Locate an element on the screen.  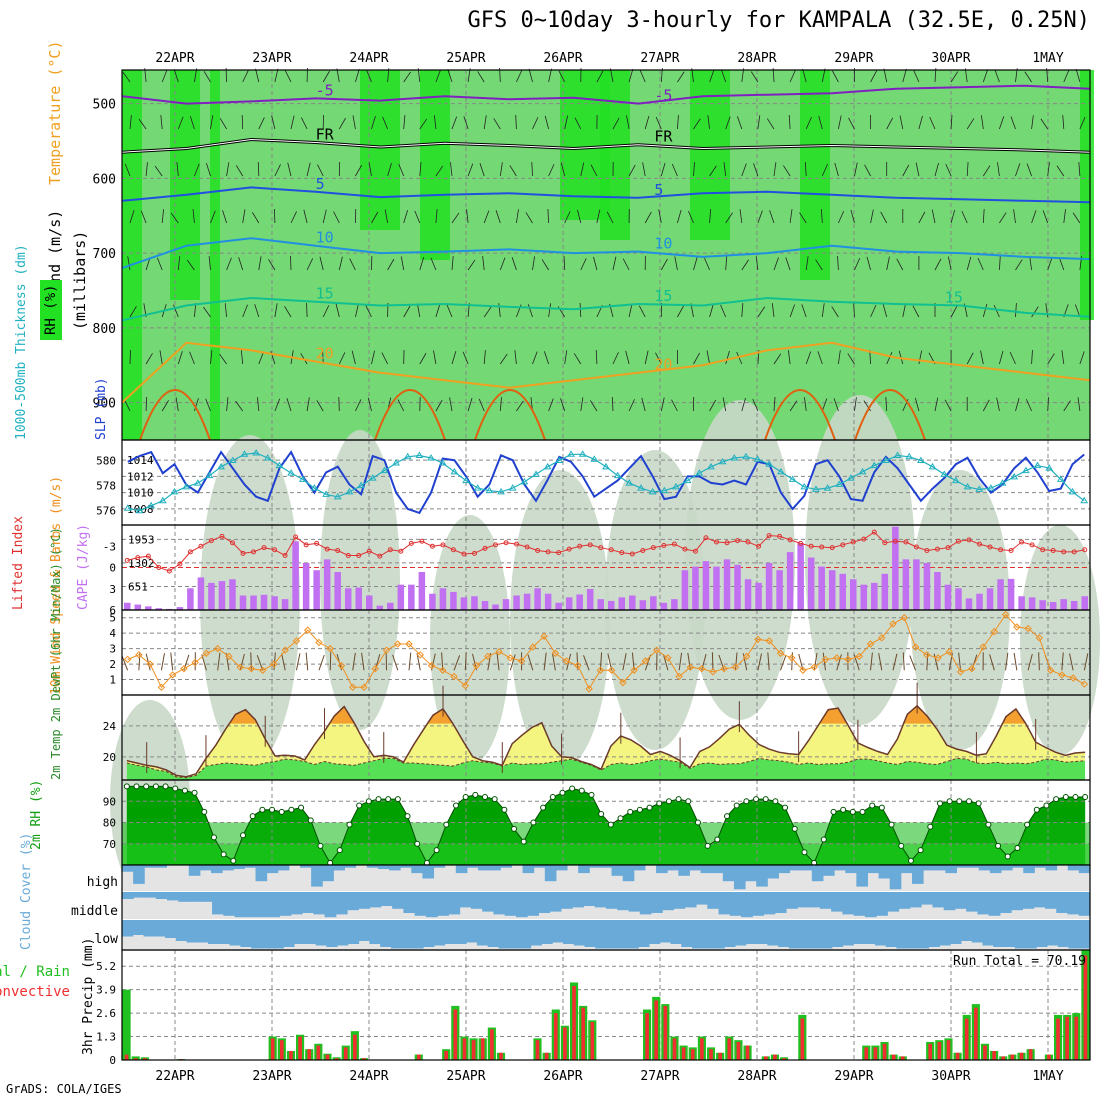
cloud-low-label: low is located at coordinates (107, 939).